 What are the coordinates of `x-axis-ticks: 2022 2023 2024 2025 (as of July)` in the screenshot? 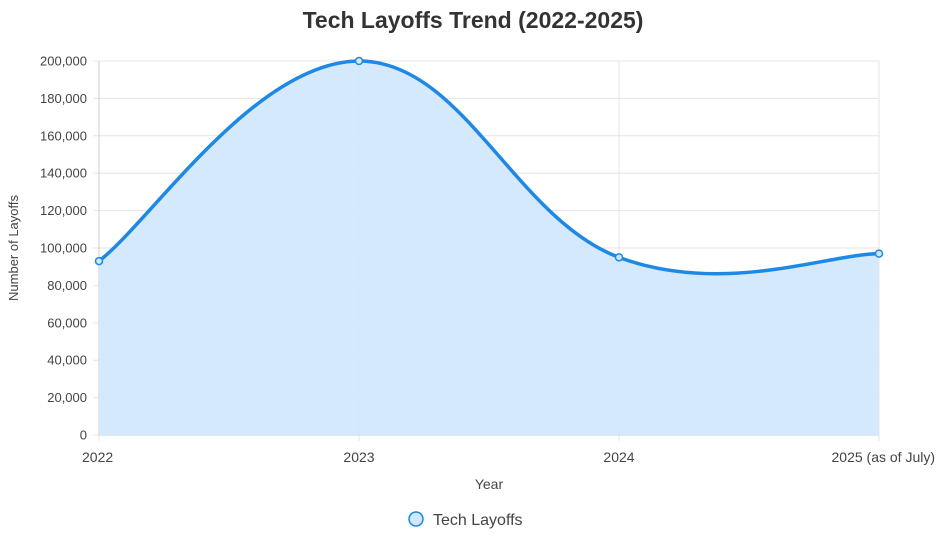 It's located at (508, 457).